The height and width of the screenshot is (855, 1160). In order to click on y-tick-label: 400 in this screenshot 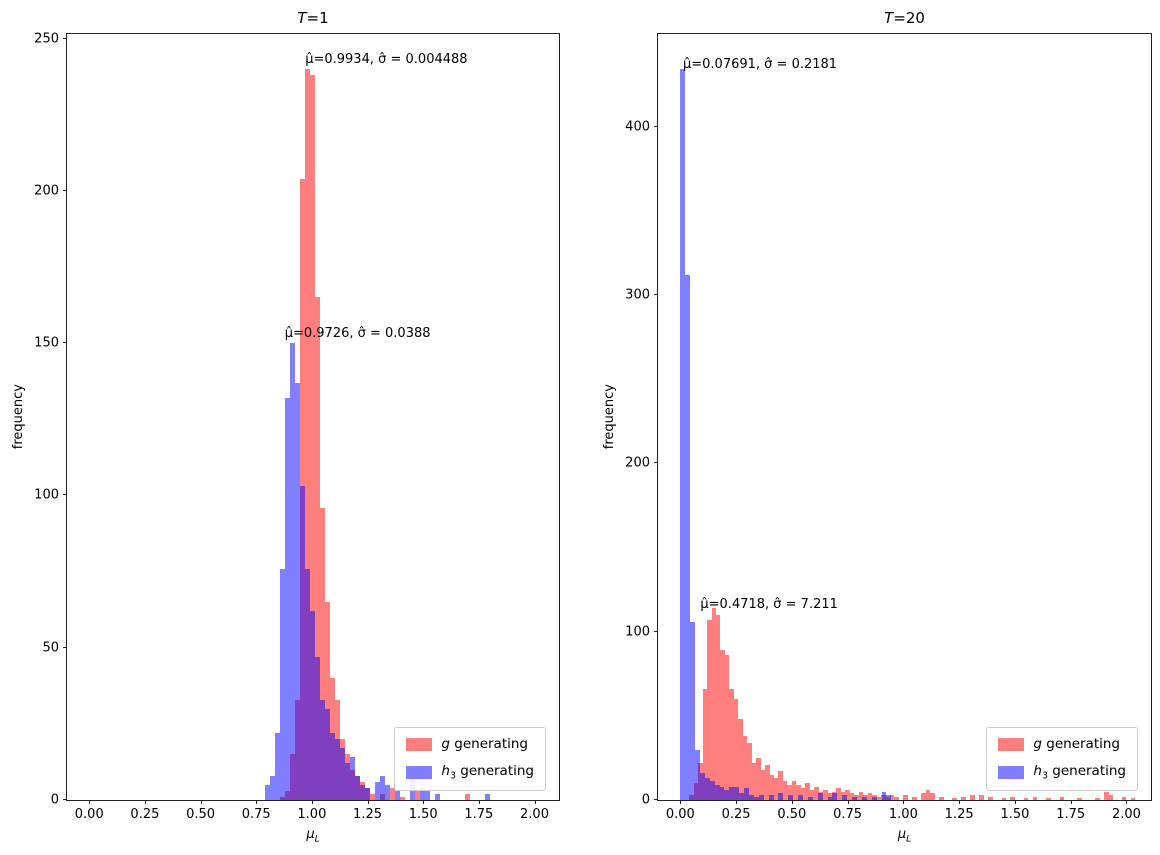, I will do `click(637, 127)`.